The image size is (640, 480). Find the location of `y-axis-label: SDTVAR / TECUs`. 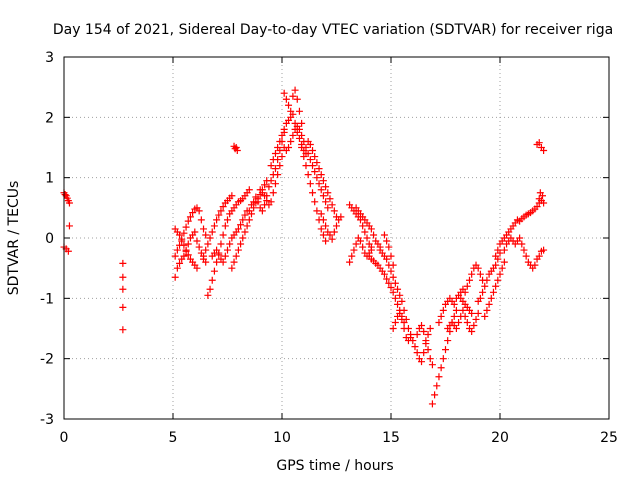

y-axis-label: SDTVAR / TECUs is located at coordinates (14, 238).